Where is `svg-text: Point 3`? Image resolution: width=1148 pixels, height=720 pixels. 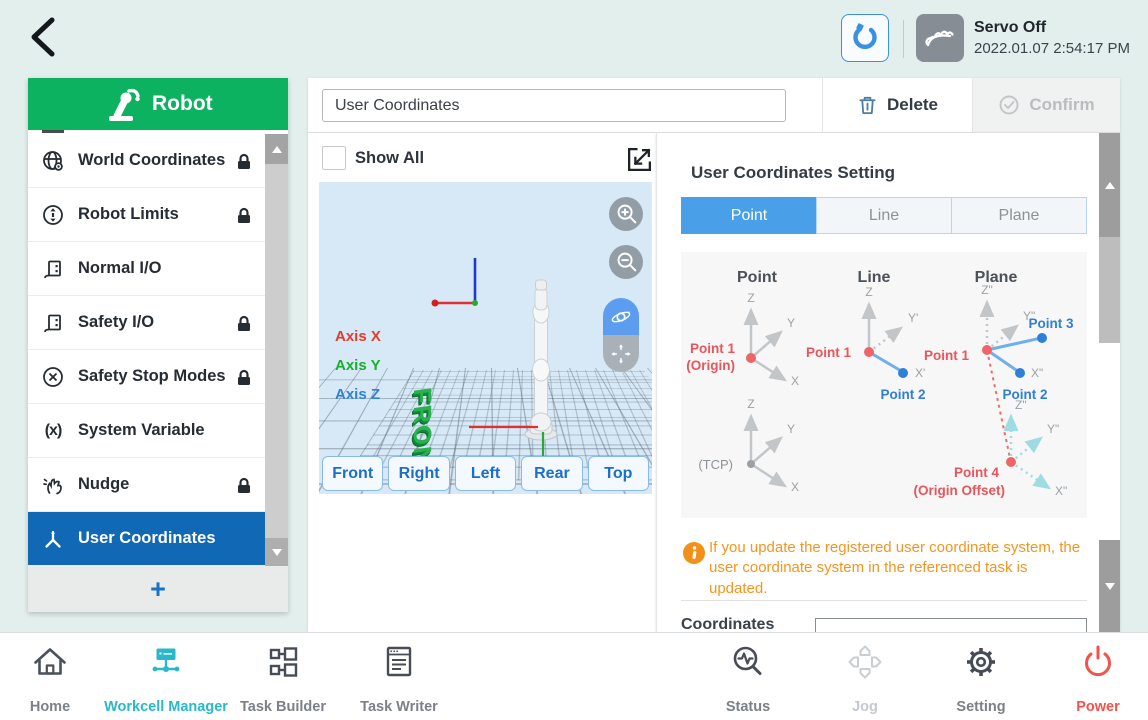
svg-text: Point 3 is located at coordinates (1050, 323).